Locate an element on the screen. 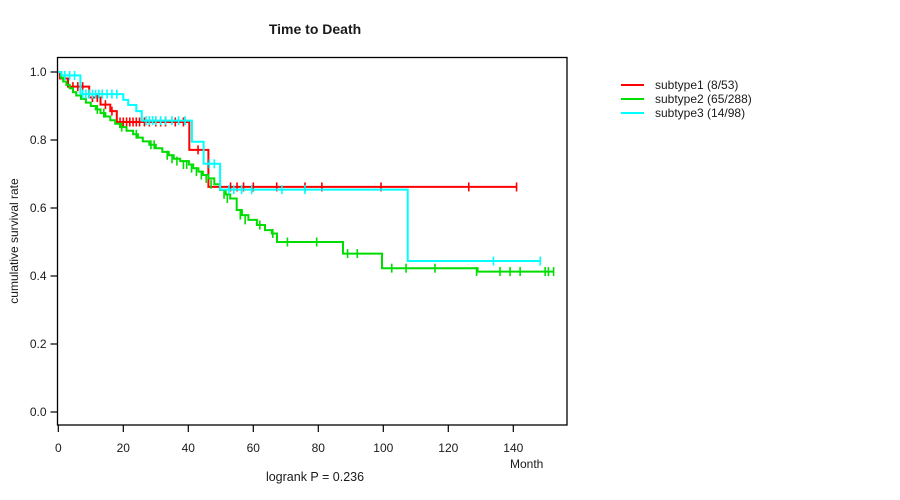 The image size is (900, 500). chart-title: Time to Death is located at coordinates (315, 29).